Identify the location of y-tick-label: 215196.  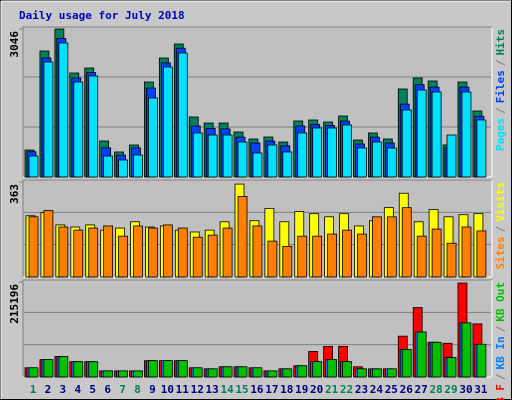
(14, 304).